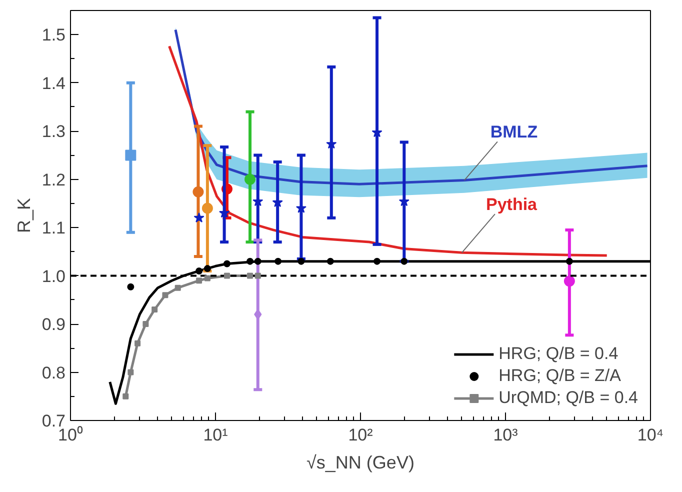 This screenshot has width=682, height=492. Describe the element at coordinates (54, 228) in the screenshot. I see `y-tick-label: 1.1` at that location.